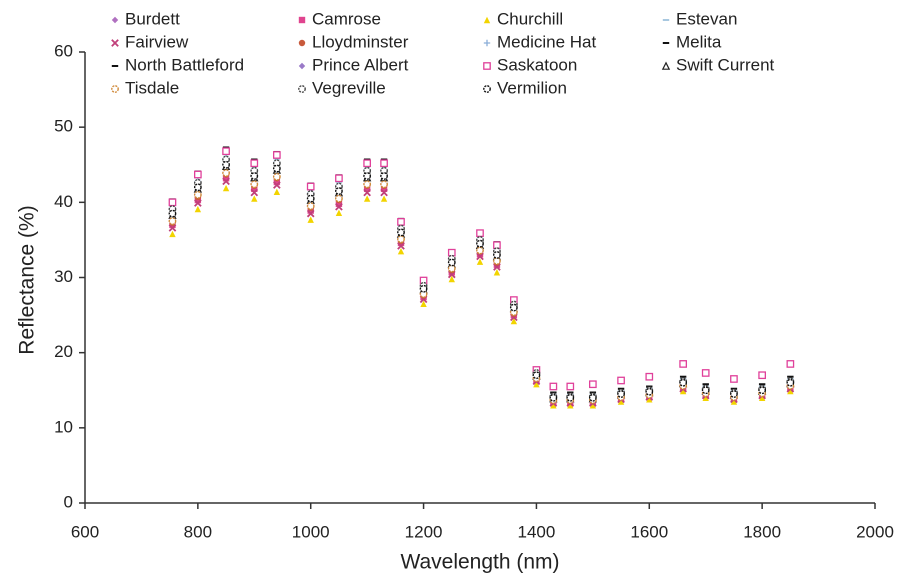 The image size is (900, 583). Describe the element at coordinates (311, 531) in the screenshot. I see `x-tick-label: 1000` at that location.